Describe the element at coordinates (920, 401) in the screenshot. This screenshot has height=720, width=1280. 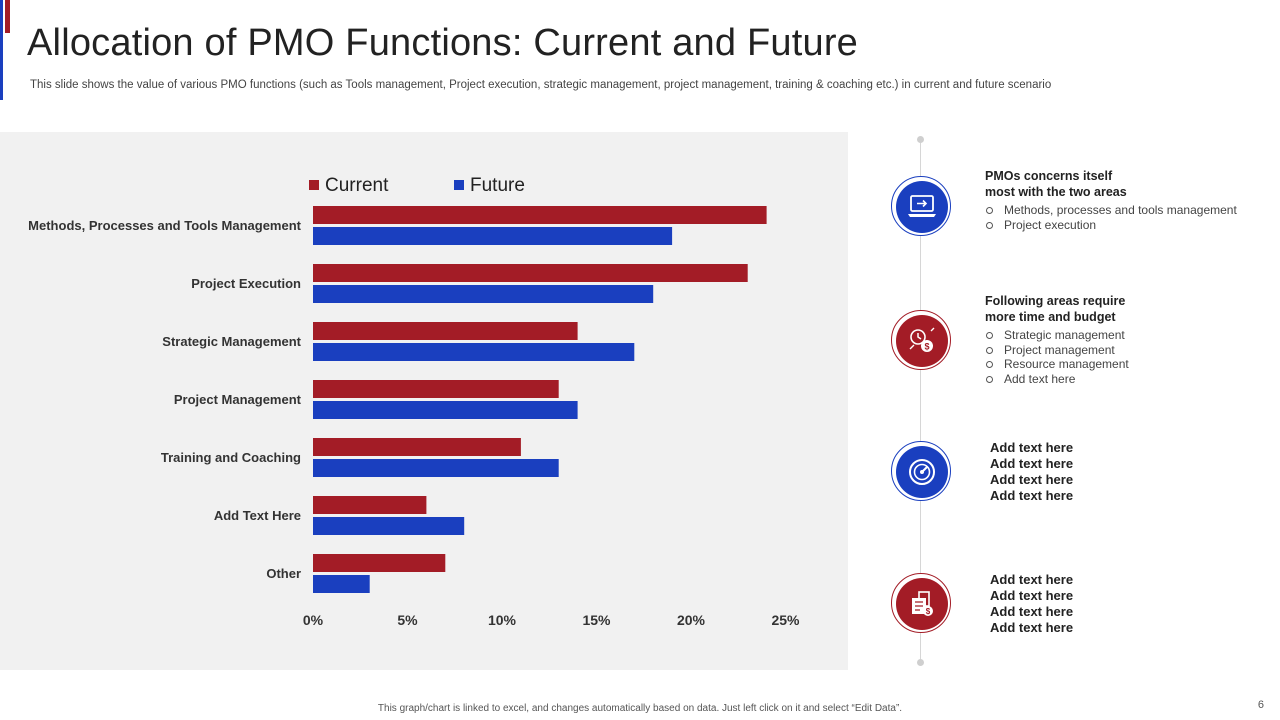
I see `timeline-line` at that location.